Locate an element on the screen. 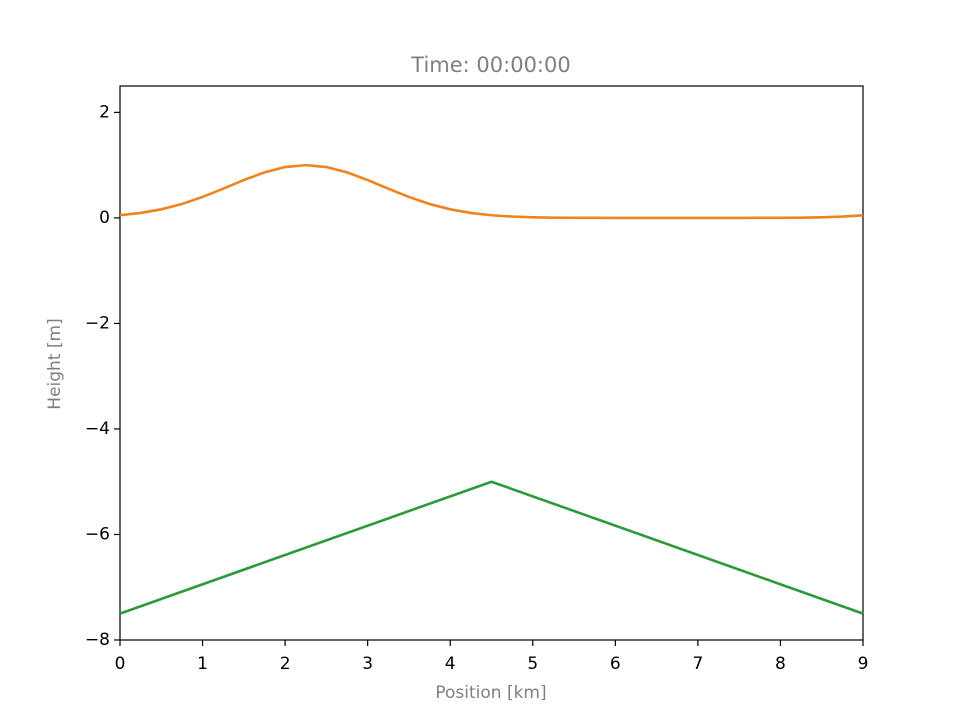  y-tick-label: −8 is located at coordinates (97, 640).